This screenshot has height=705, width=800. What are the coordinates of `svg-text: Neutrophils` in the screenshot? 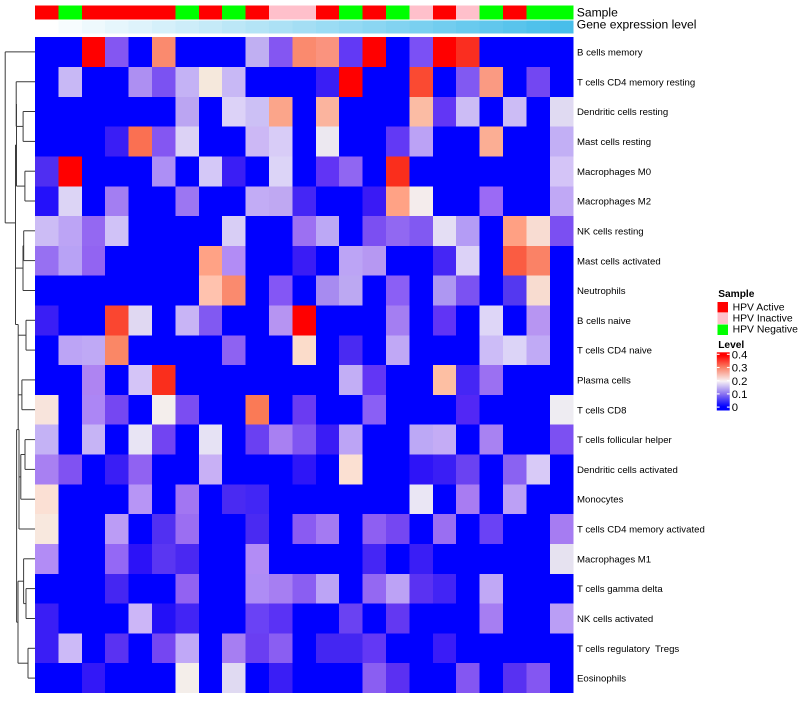 It's located at (601, 291).